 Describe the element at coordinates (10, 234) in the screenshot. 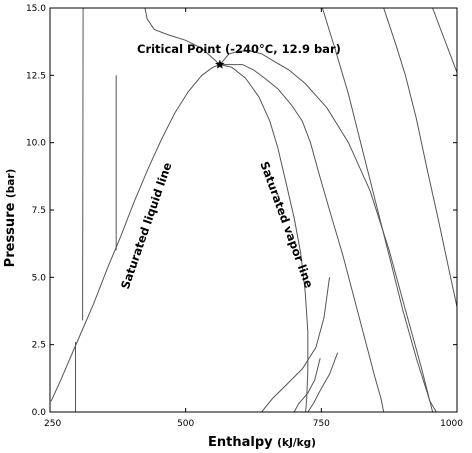

I see `y-axis-label: Pressure` at that location.